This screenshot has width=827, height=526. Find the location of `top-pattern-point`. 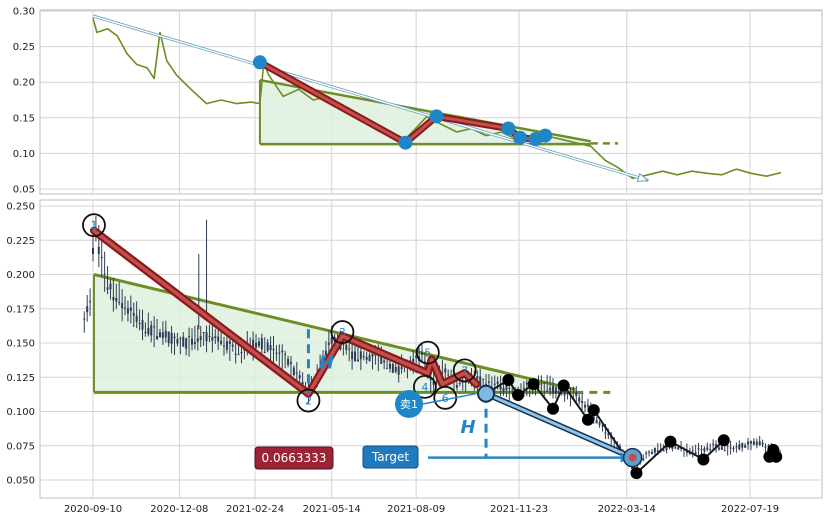

top-pattern-point is located at coordinates (520, 137).